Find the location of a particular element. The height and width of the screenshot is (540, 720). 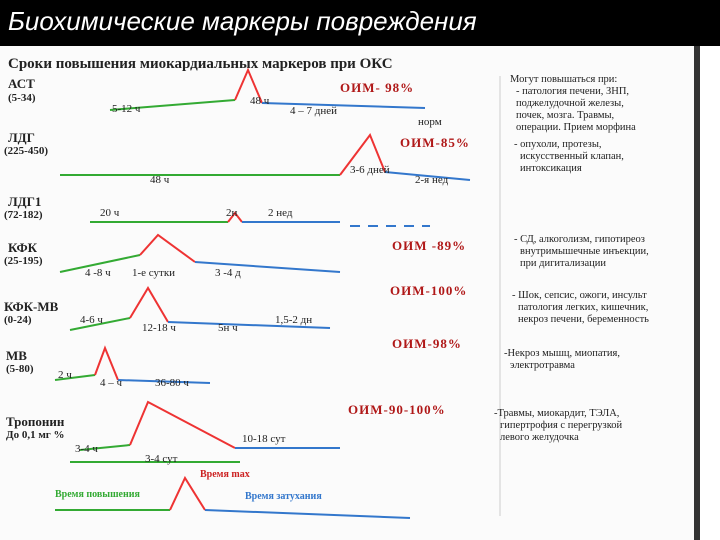

marker-name: АСТ is located at coordinates (21, 83).